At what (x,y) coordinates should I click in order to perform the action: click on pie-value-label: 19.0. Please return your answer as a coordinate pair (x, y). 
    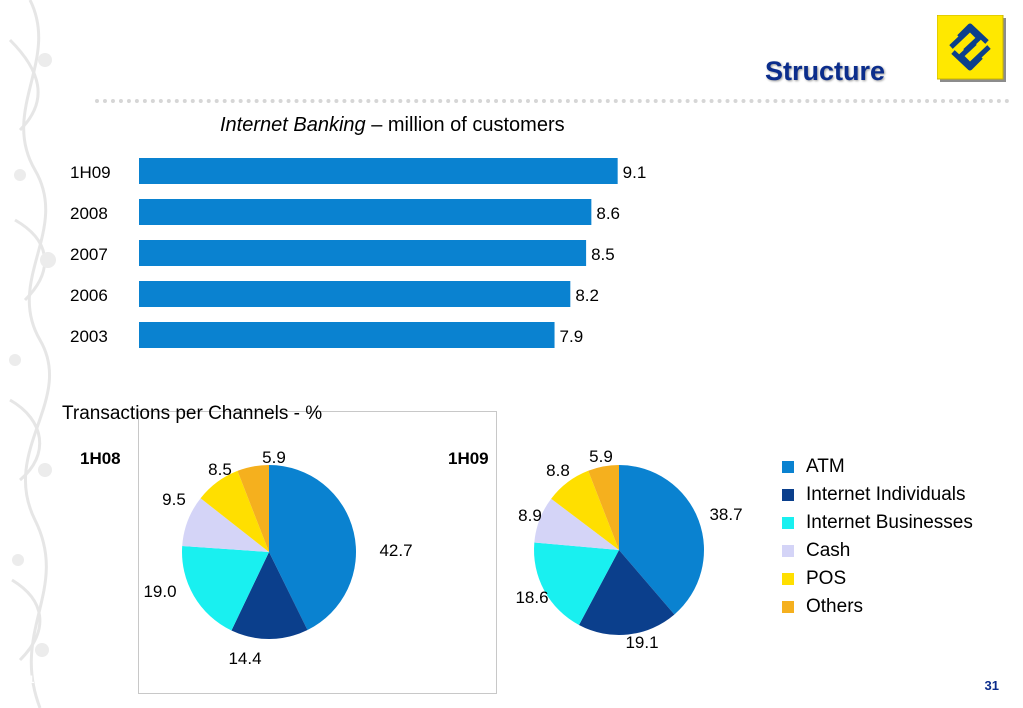
    Looking at the image, I should click on (159, 591).